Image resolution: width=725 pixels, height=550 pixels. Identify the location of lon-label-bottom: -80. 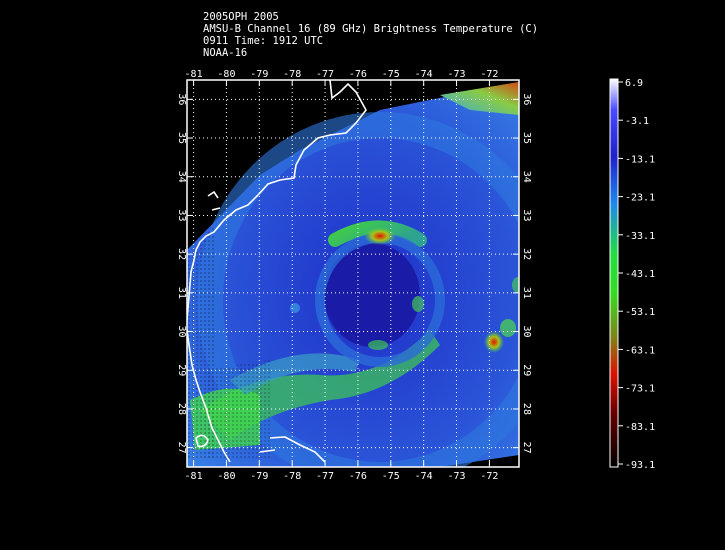
(226, 476).